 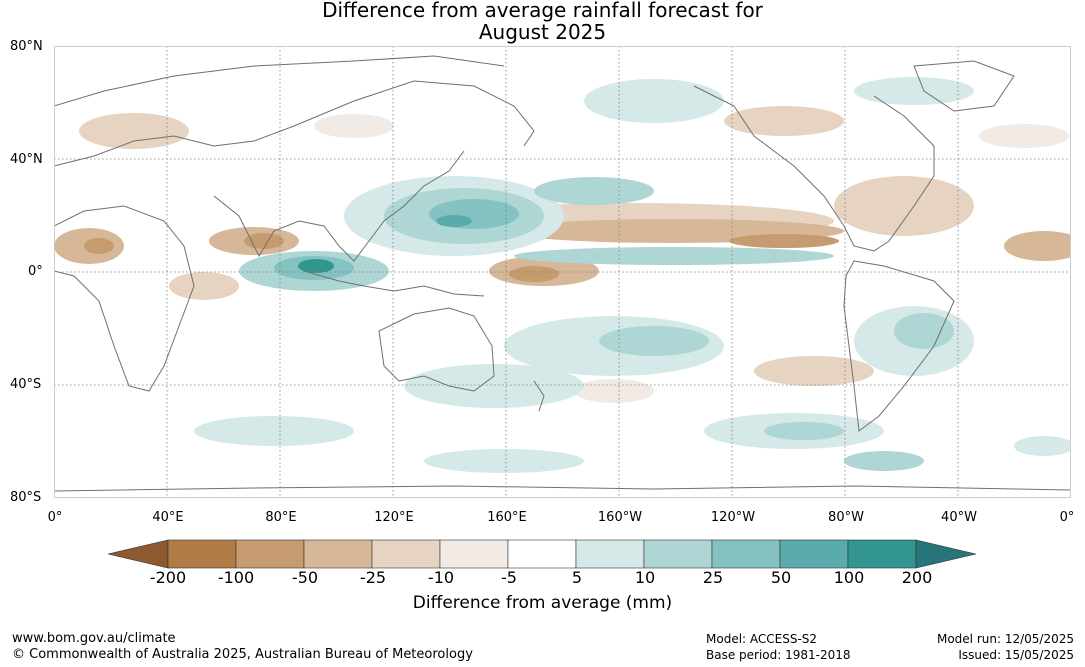 I want to click on colorbar-tick-label: -50, so click(x=305, y=577).